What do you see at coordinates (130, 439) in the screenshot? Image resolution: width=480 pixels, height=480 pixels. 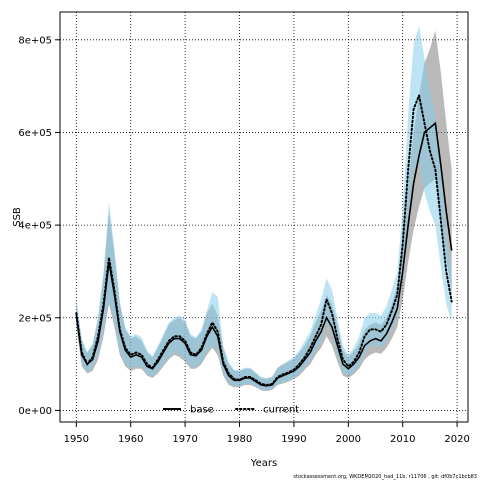 I see `x-tick-label: 1960` at bounding box center [130, 439].